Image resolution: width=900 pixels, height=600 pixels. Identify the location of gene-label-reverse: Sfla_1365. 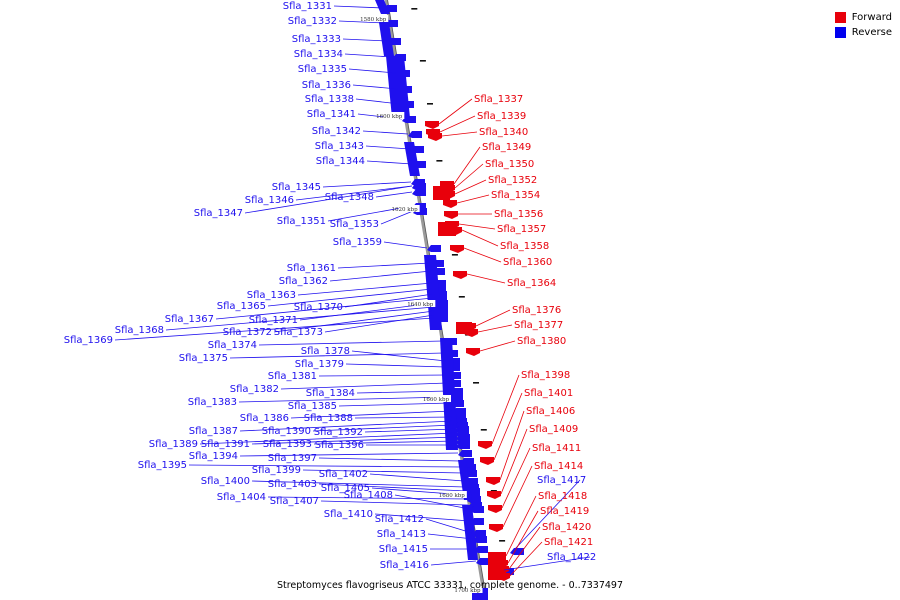
(241, 306).